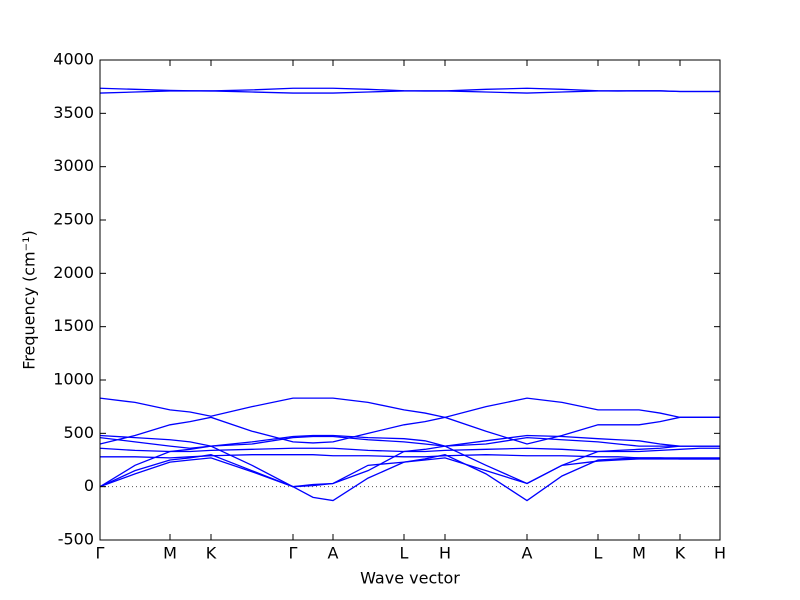  Describe the element at coordinates (89, 485) in the screenshot. I see `y-tick-label: 0` at that location.